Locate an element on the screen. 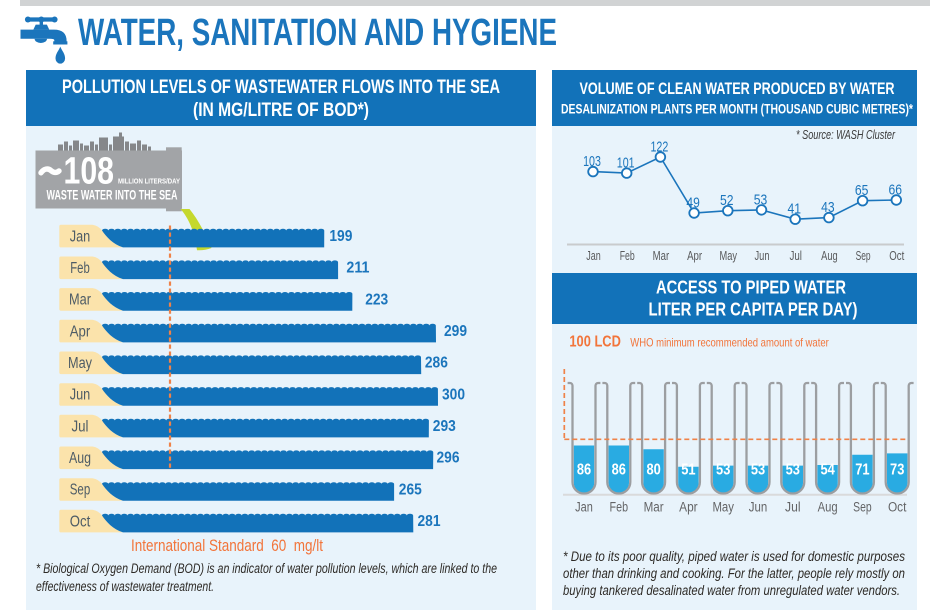  svg-text: 296 is located at coordinates (448, 458).